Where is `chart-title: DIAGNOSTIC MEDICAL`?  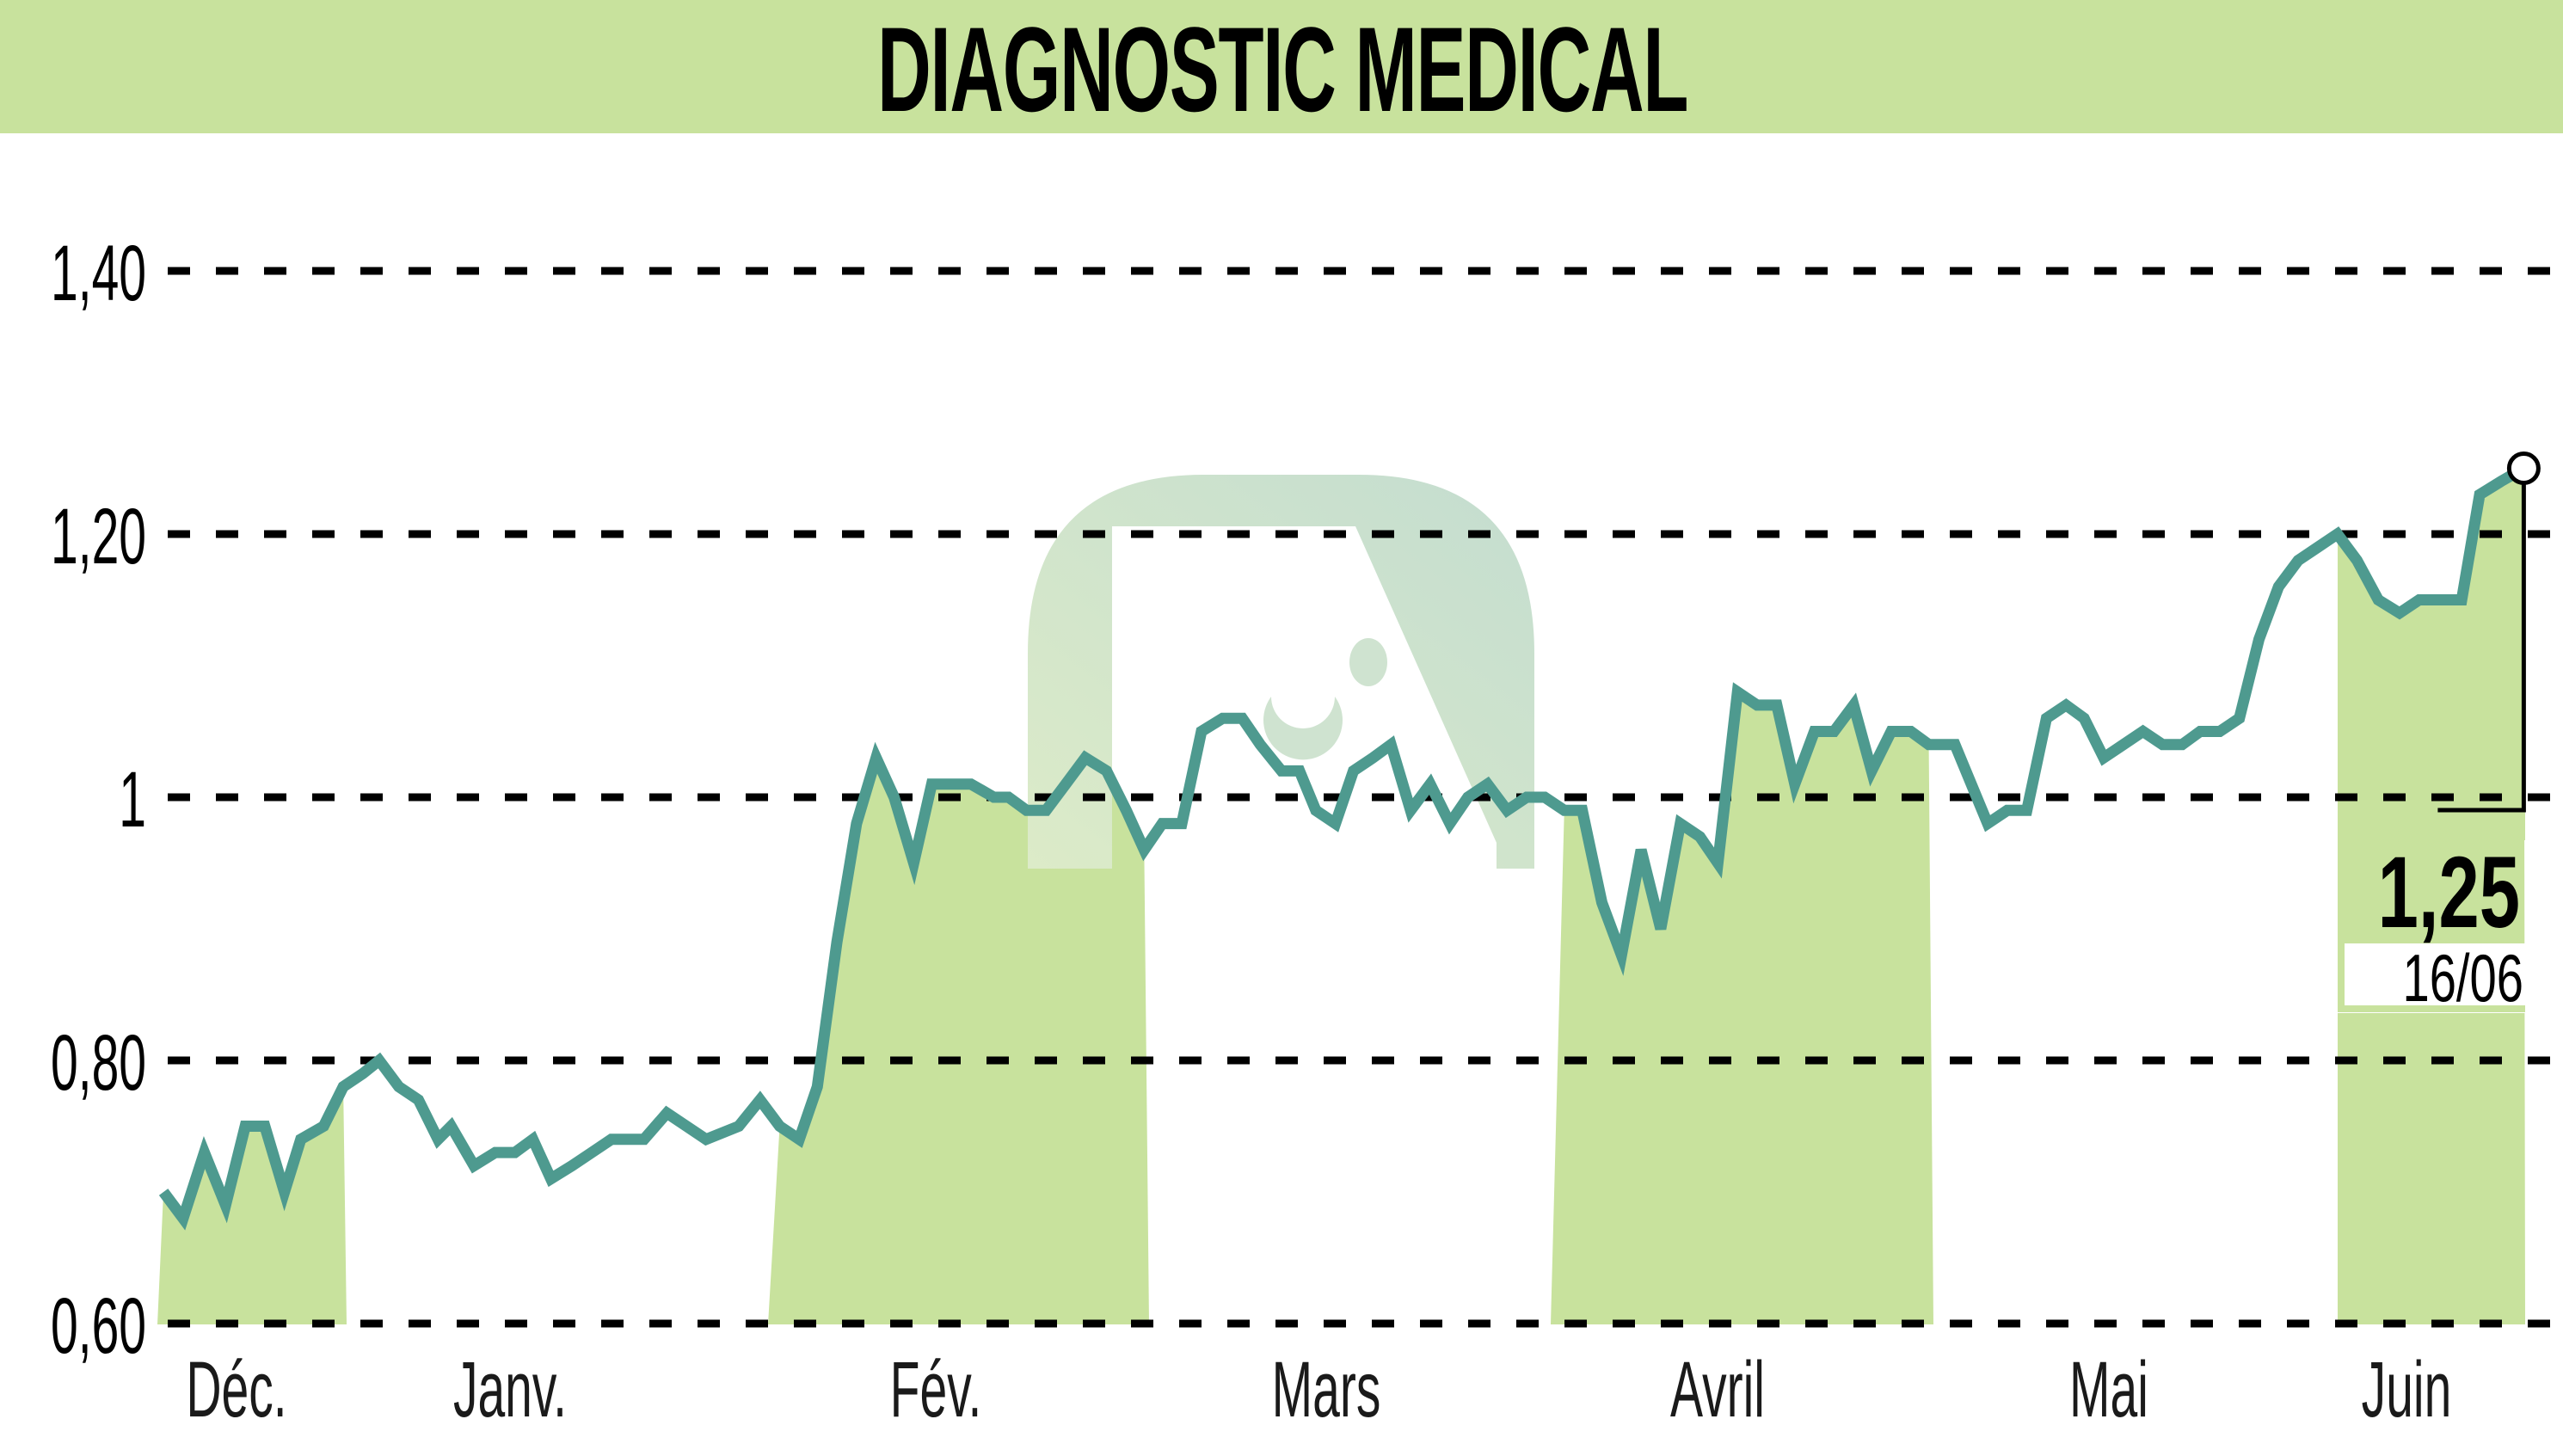 chart-title: DIAGNOSTIC MEDICAL is located at coordinates (1282, 70).